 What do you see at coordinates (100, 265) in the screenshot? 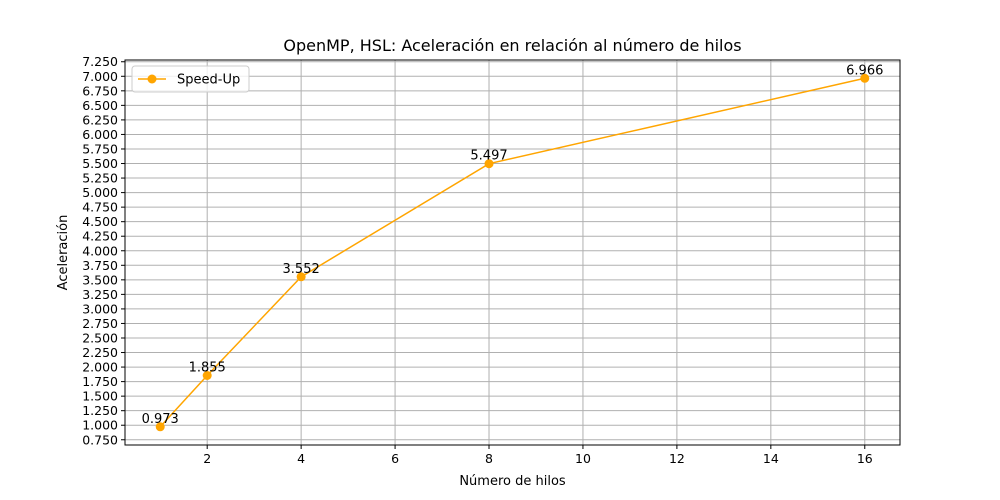
I see `y-tick-label: 3.750` at bounding box center [100, 265].